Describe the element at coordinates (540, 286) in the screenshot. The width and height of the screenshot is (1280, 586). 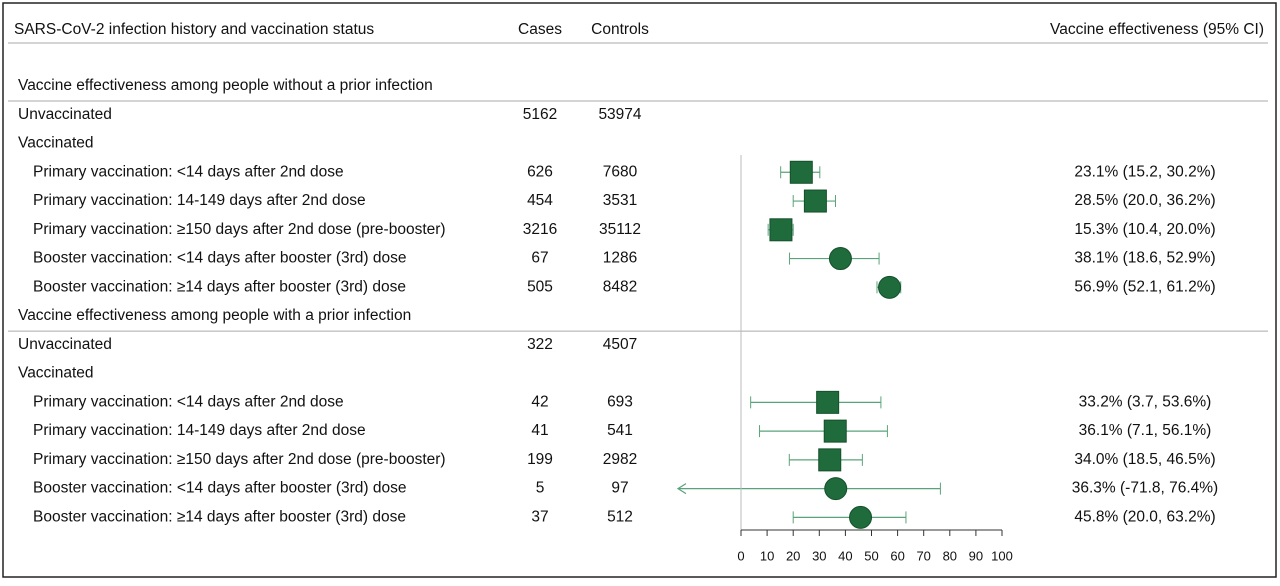
I see `cases: 505` at that location.